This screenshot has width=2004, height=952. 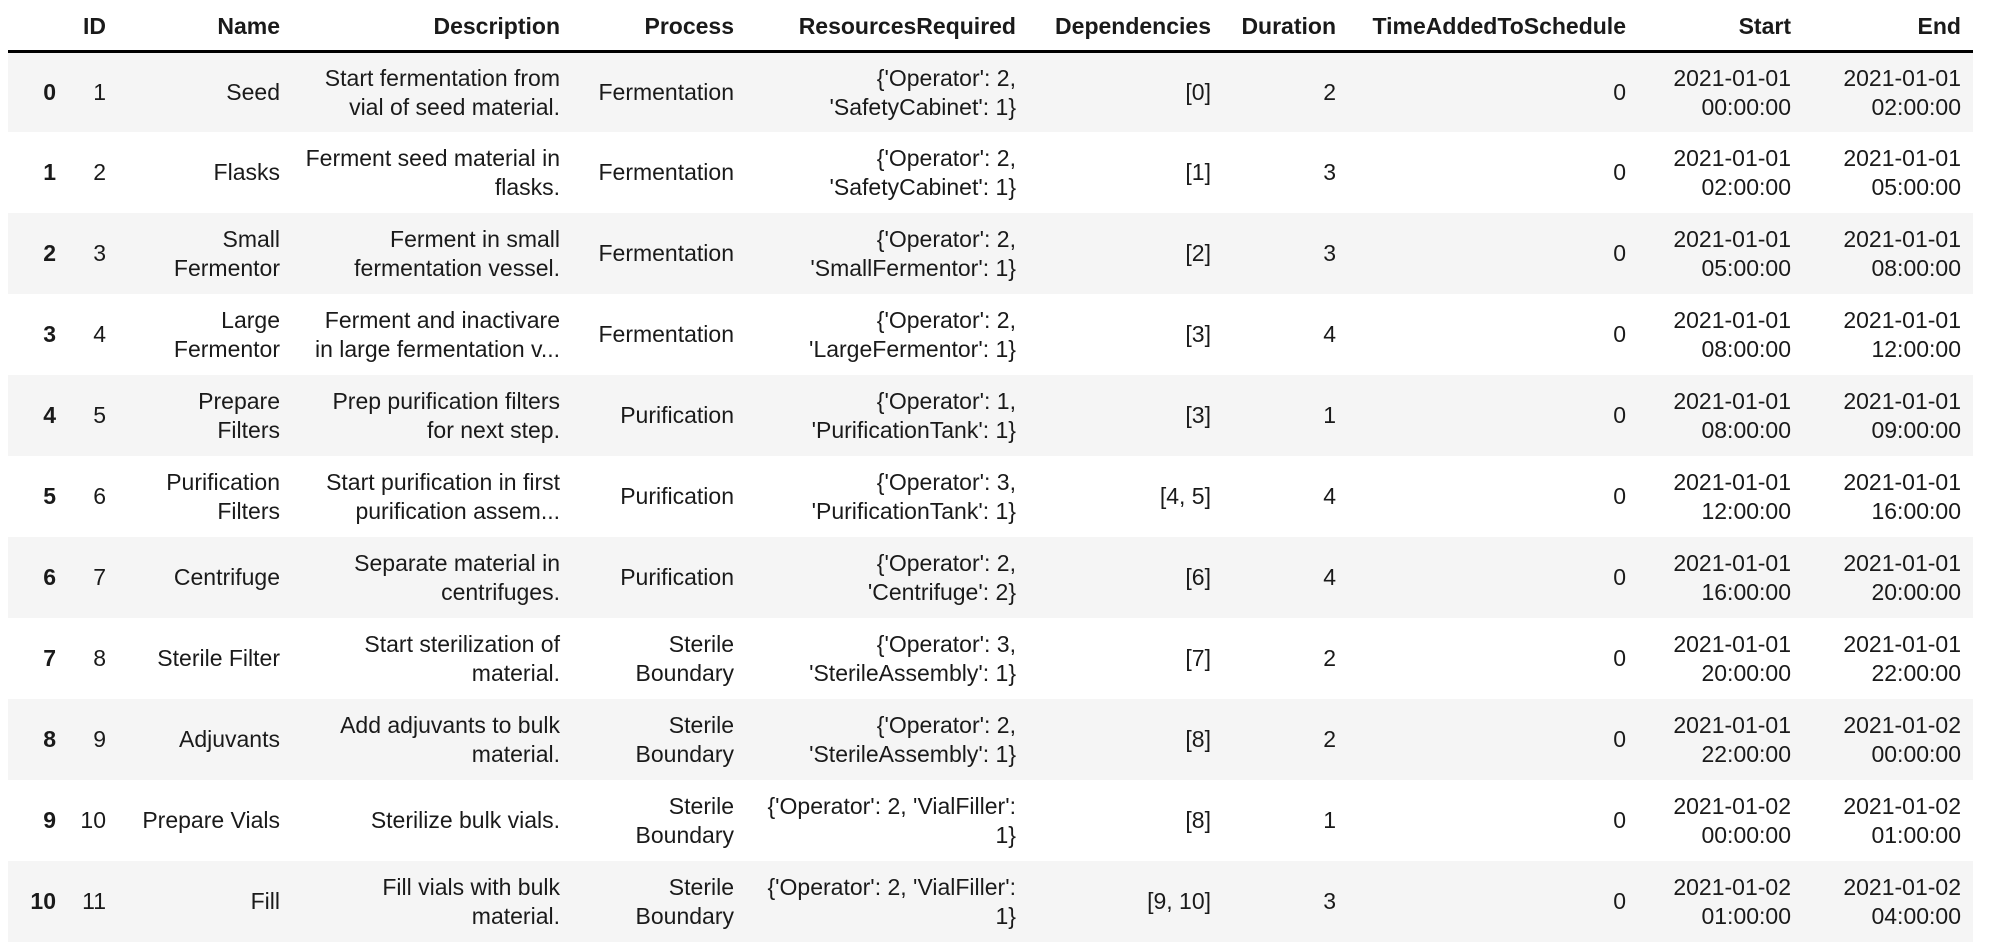 I want to click on cell-end: 2021-01-02 01:00:00, so click(x=1902, y=820).